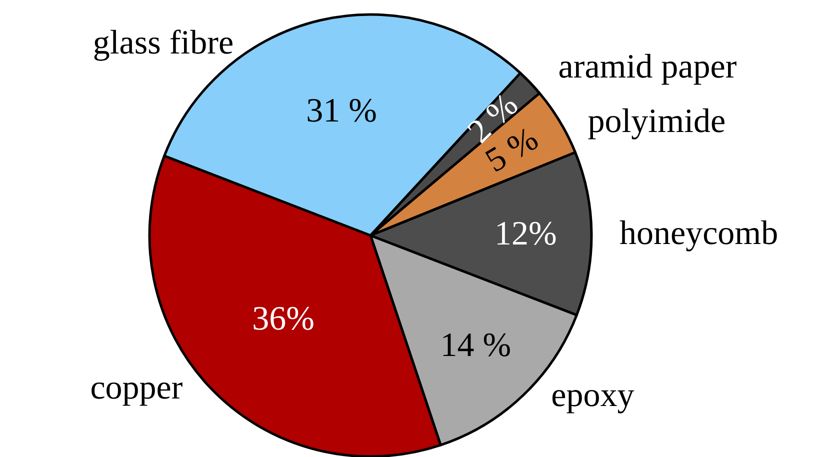 Image resolution: width=824 pixels, height=457 pixels. I want to click on slice-label: epoxy, so click(592, 395).